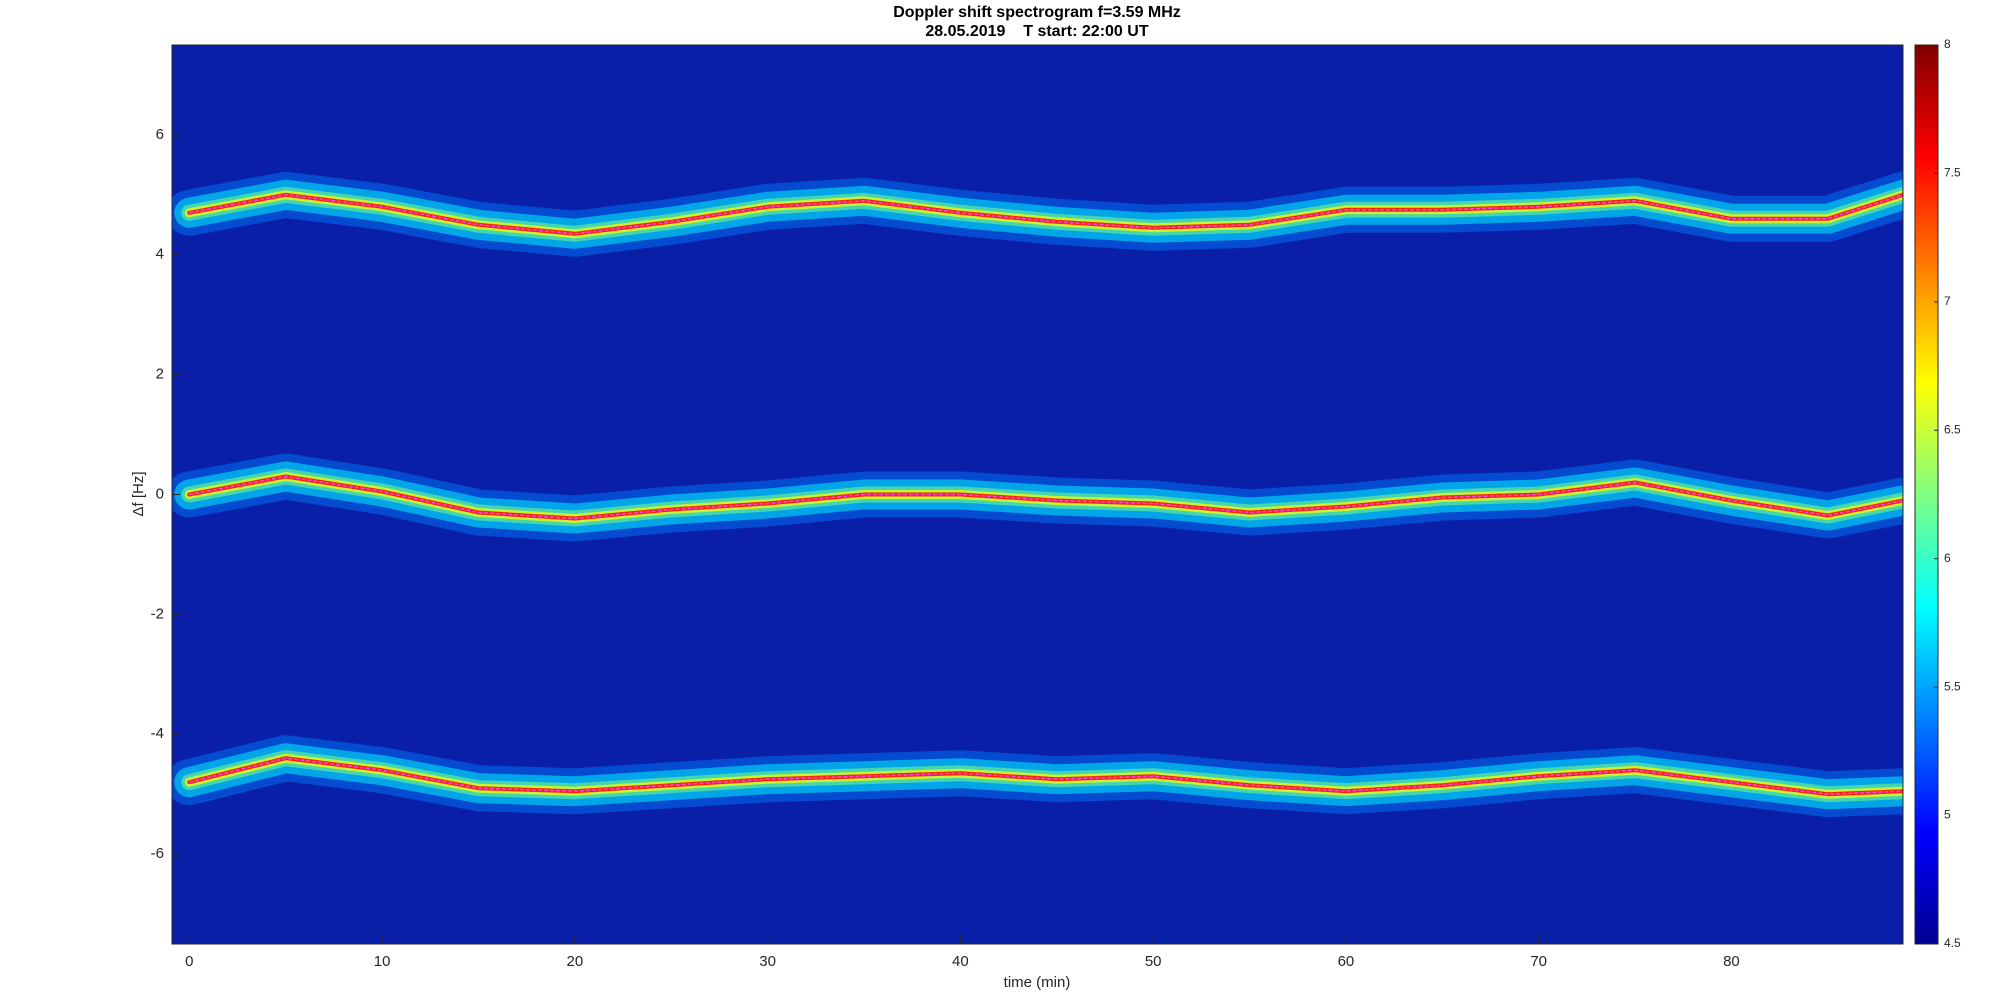 The height and width of the screenshot is (1003, 2000). What do you see at coordinates (1538, 961) in the screenshot?
I see `x-tick-label: 70` at bounding box center [1538, 961].